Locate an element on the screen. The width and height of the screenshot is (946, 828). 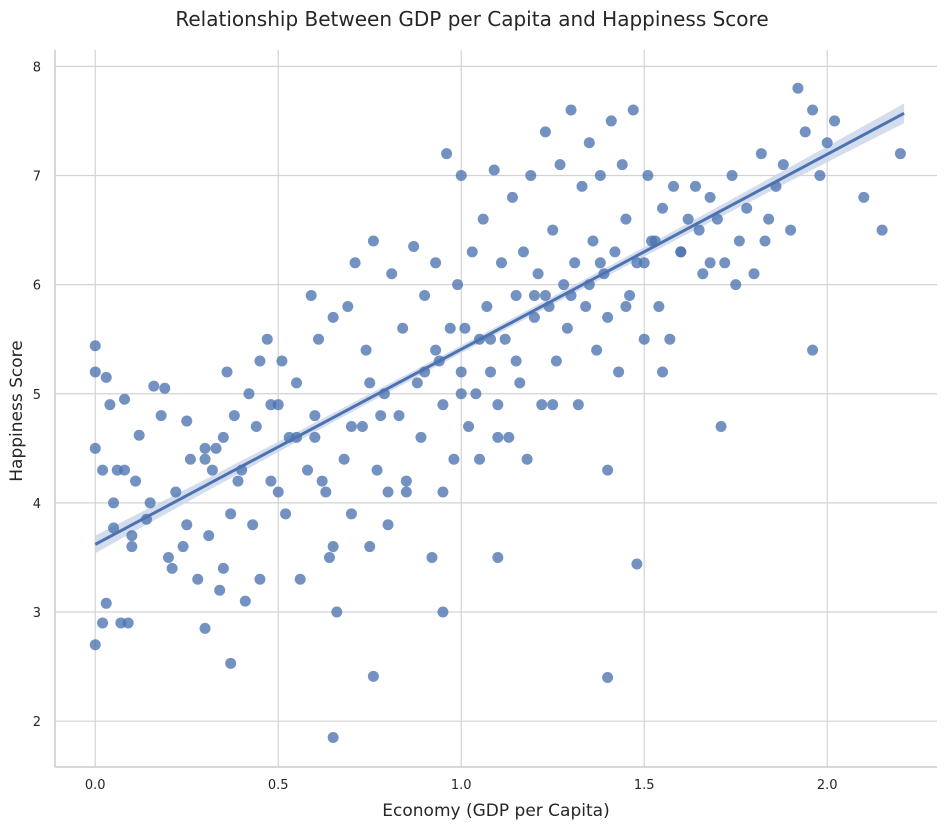
x-tick-label: 0.0 is located at coordinates (95, 785).